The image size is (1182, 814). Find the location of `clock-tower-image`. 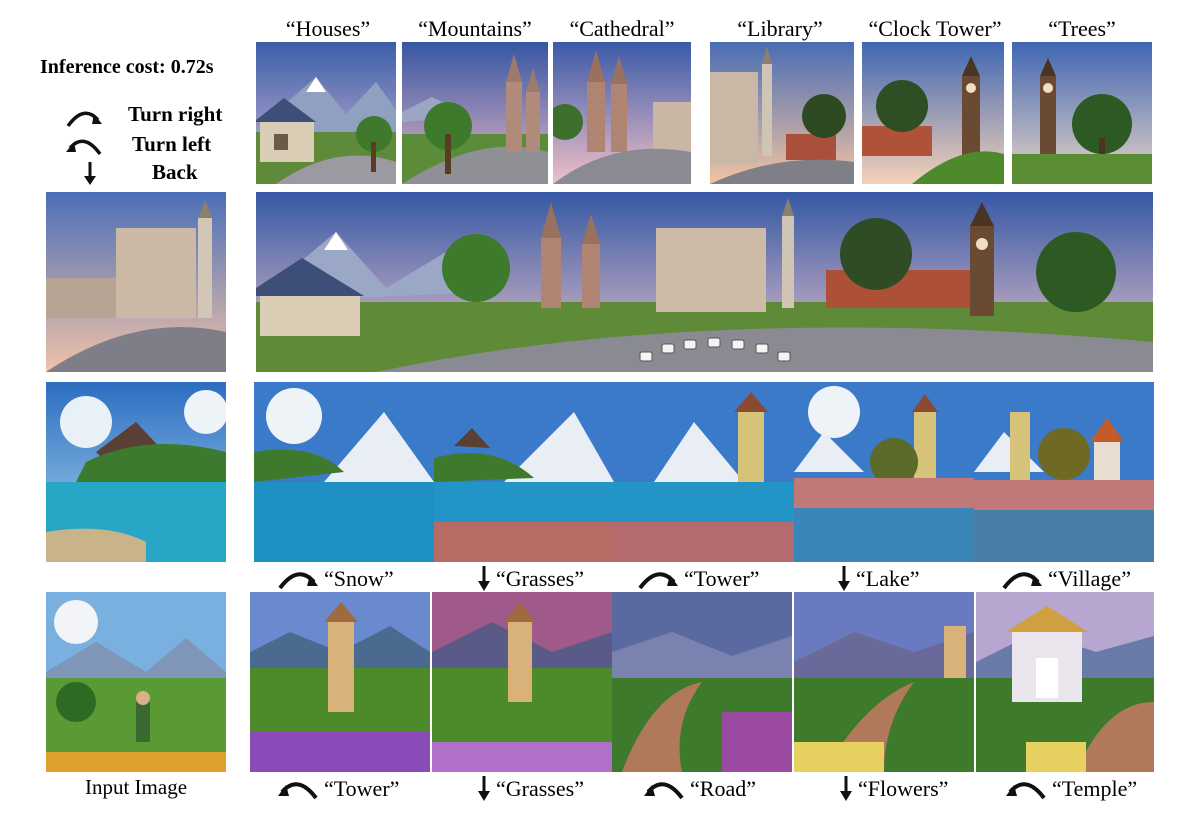

clock-tower-image is located at coordinates (933, 113).